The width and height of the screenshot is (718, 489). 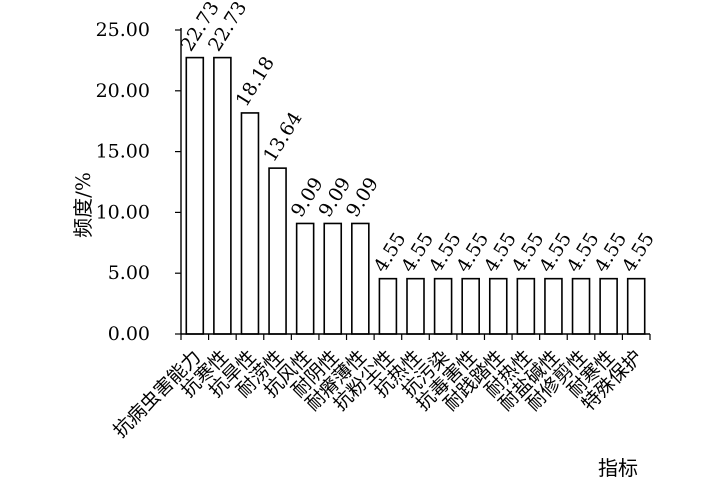 What do you see at coordinates (123, 30) in the screenshot?
I see `y-tick-label: 25.00` at bounding box center [123, 30].